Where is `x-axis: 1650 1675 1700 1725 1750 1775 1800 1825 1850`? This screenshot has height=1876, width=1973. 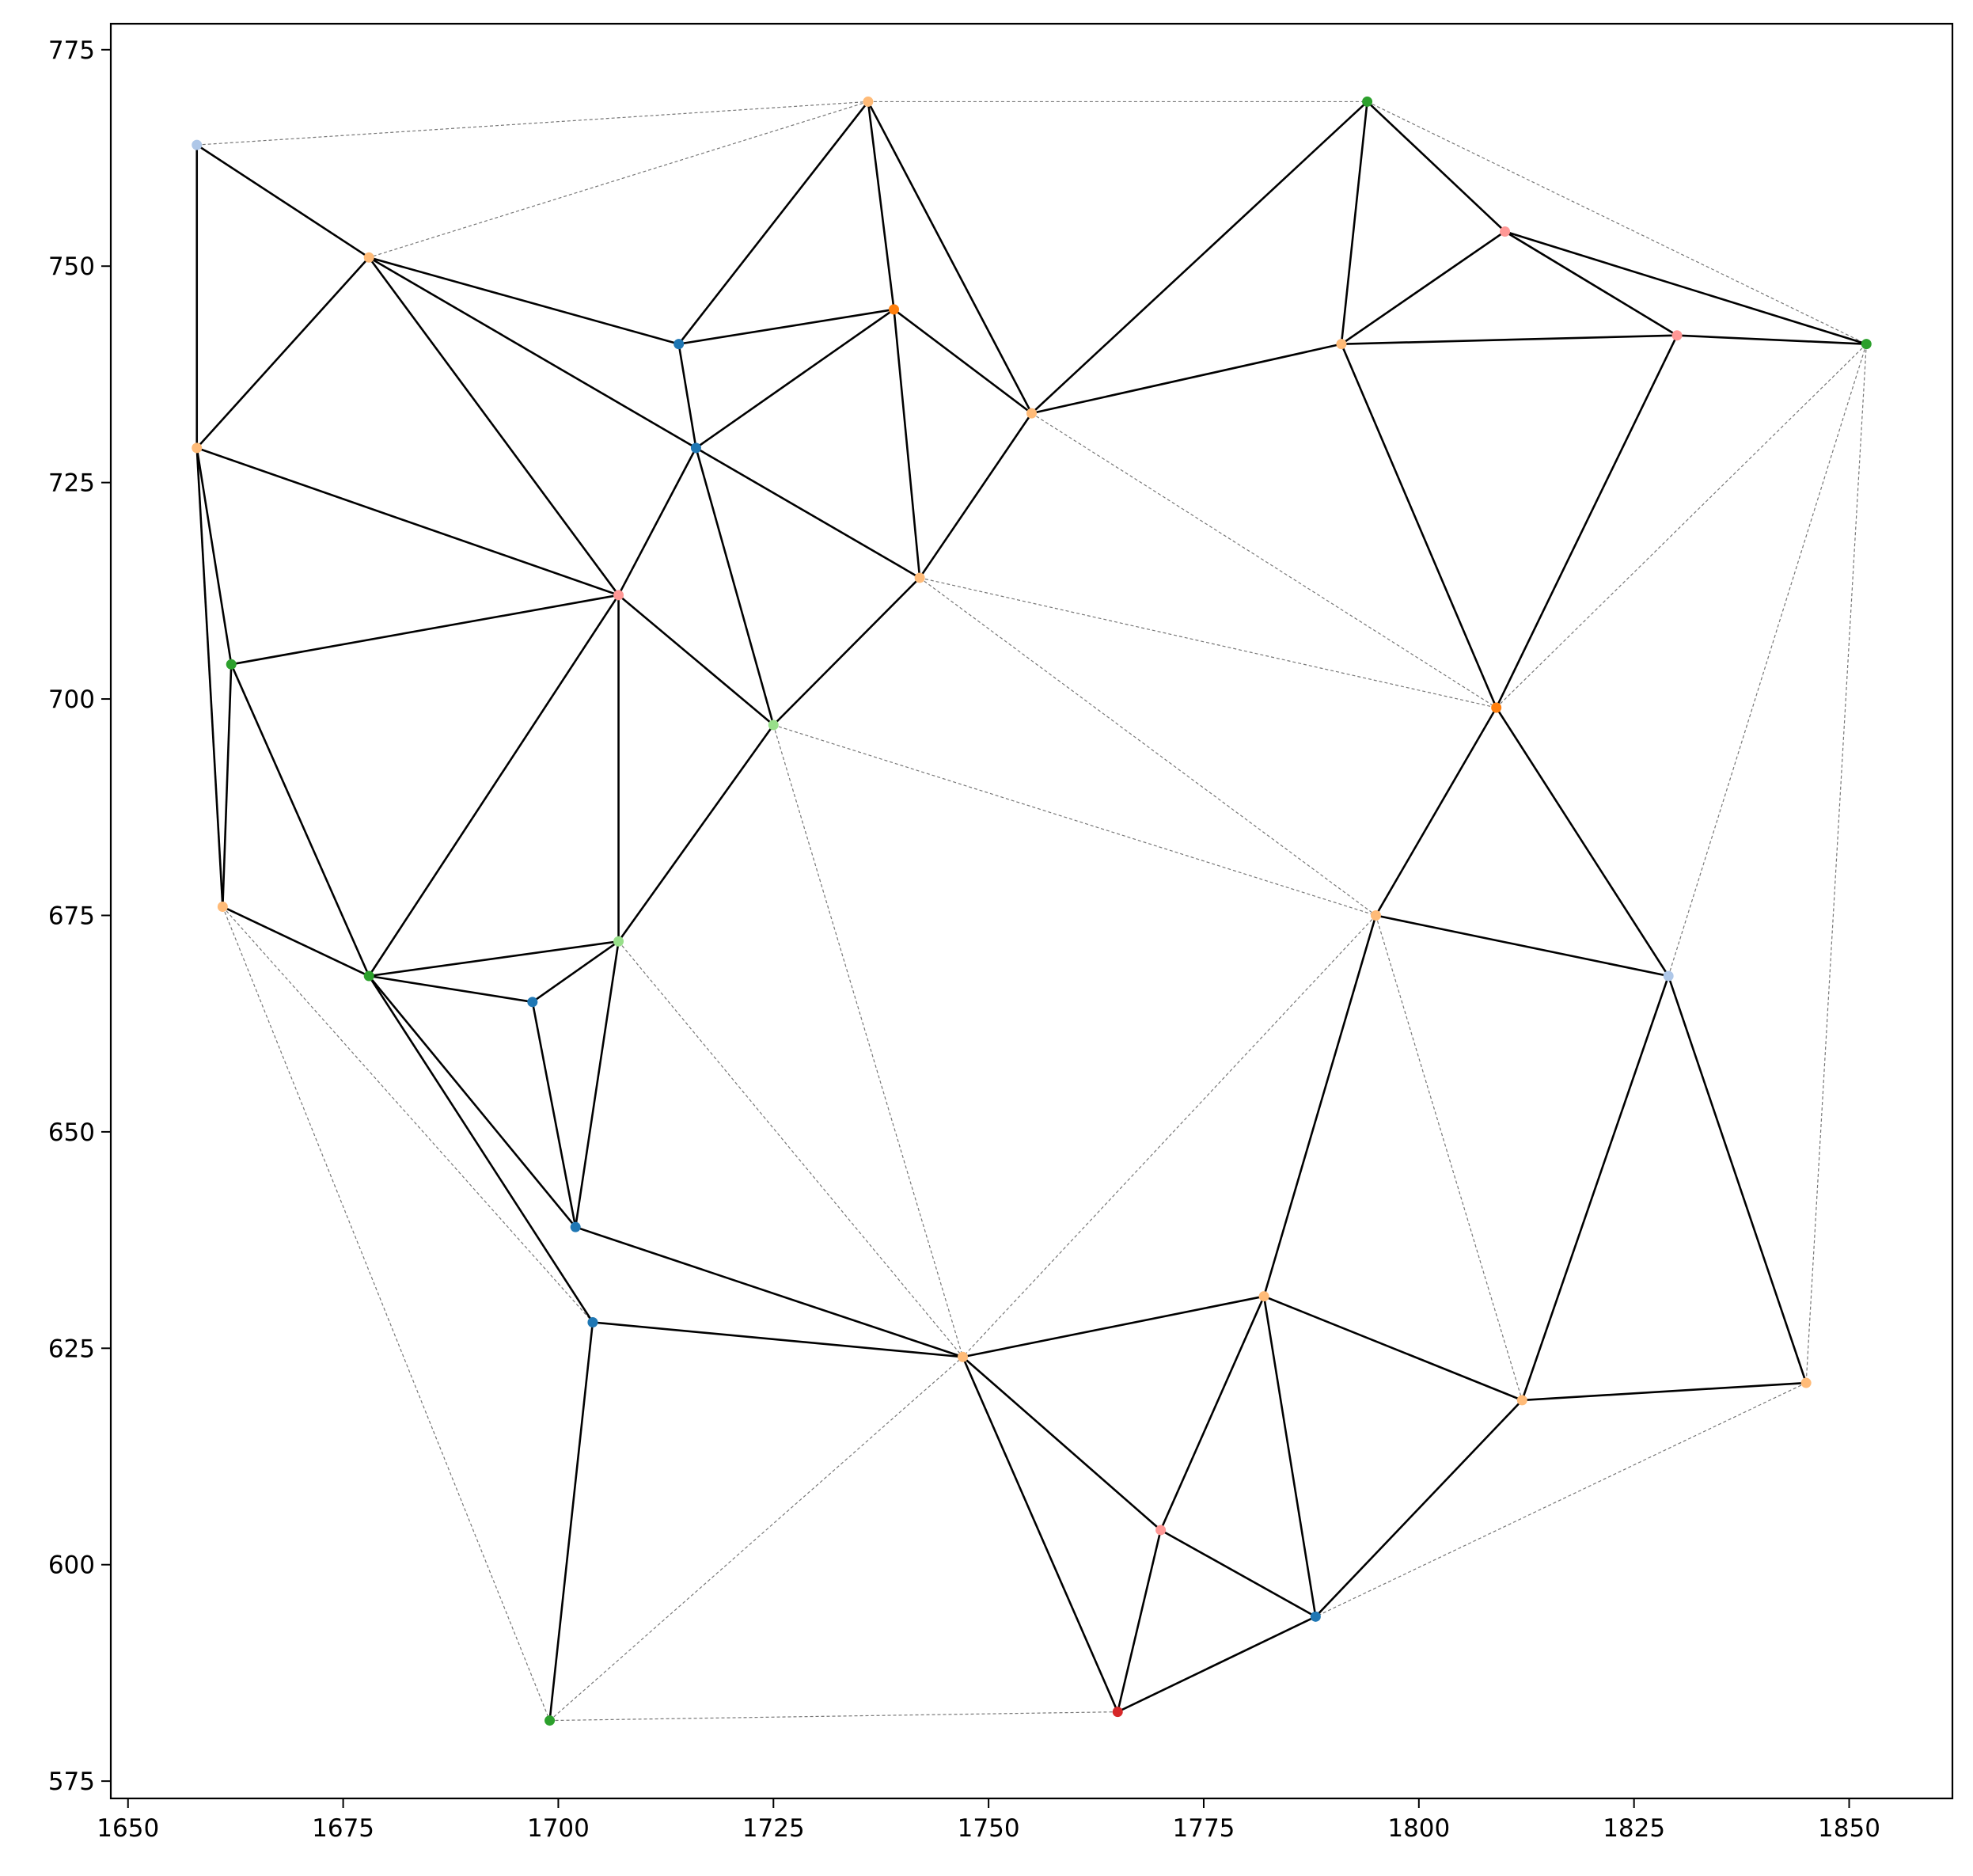
x-axis: 1650 1675 1700 1725 1750 1775 1800 1825 1850 is located at coordinates (988, 1820).